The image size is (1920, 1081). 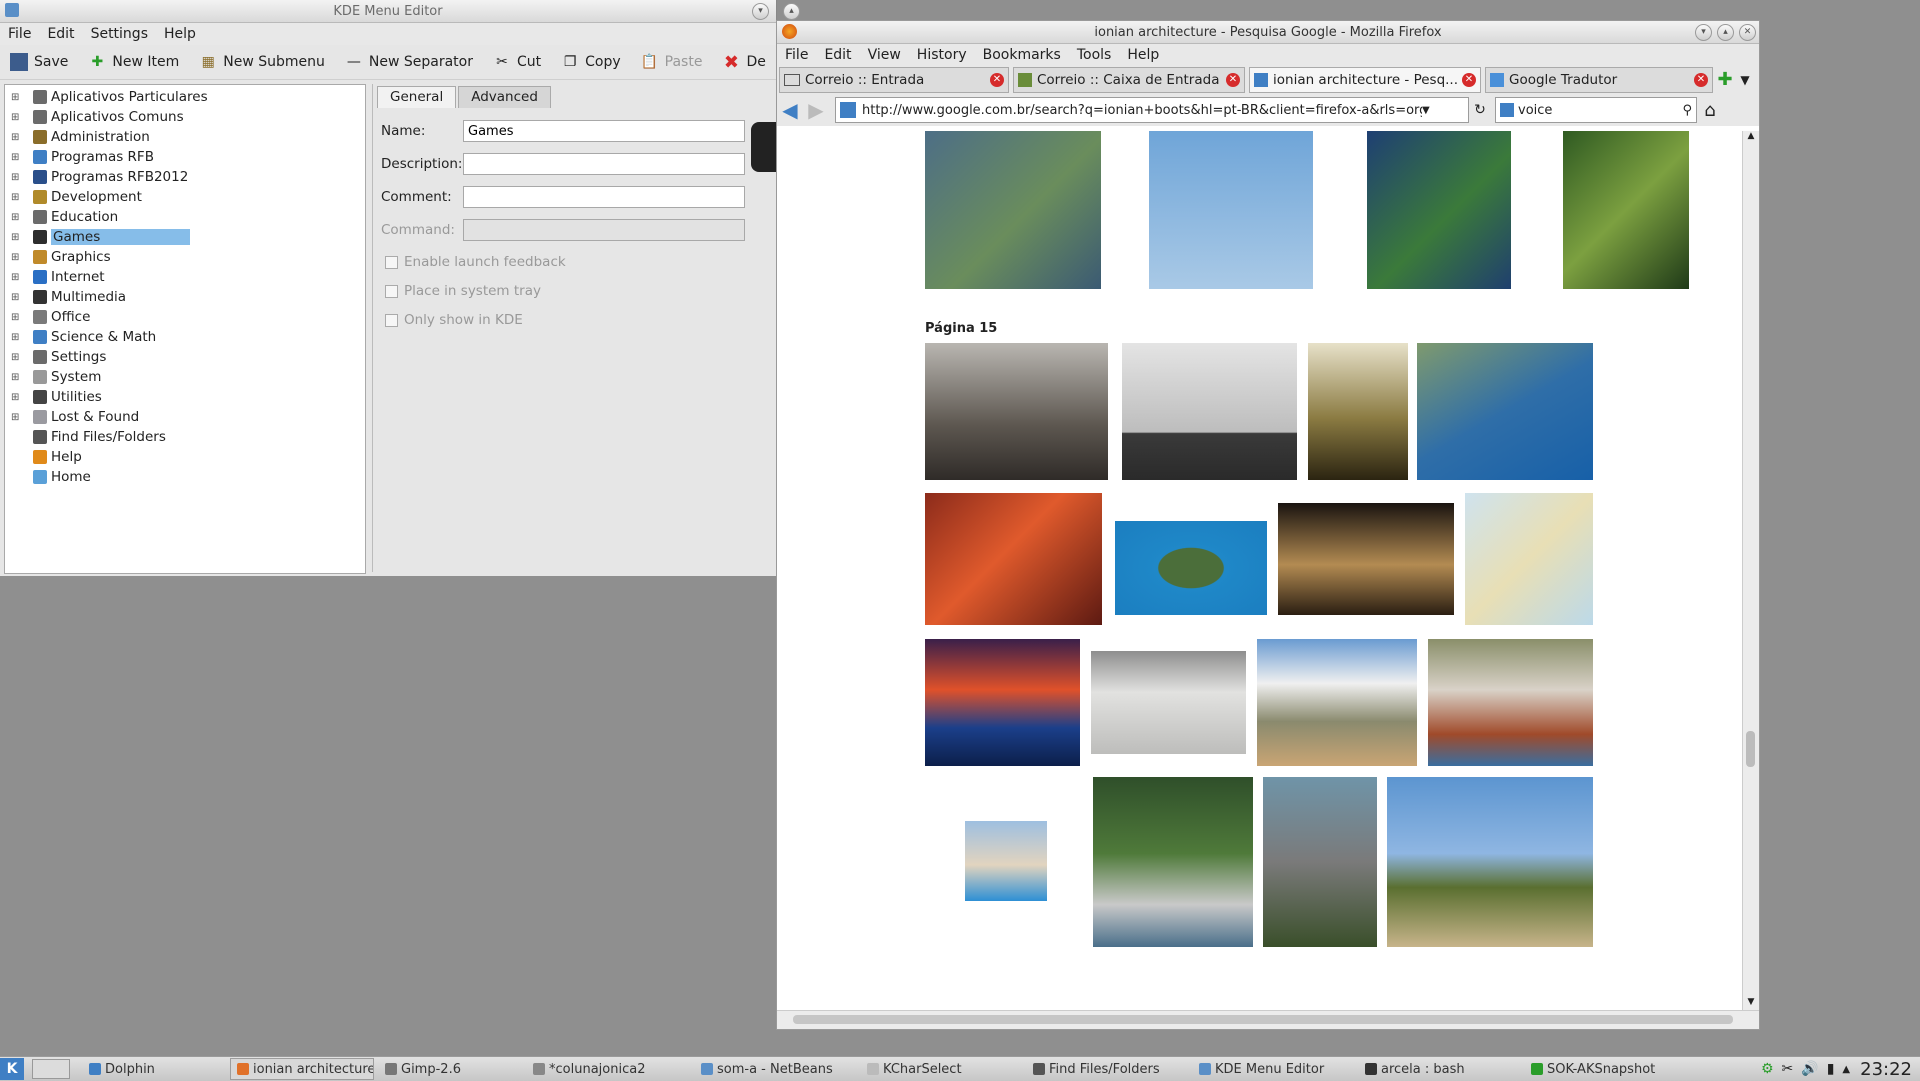 I want to click on tree-item: ⊞ Graphics, so click(x=185, y=257).